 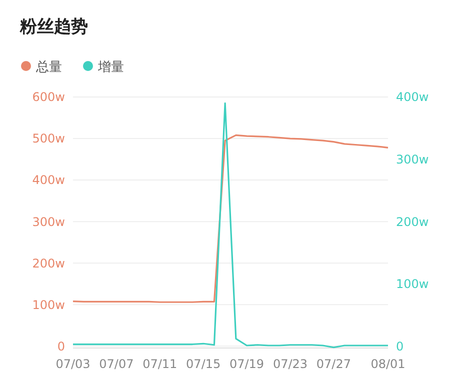 What do you see at coordinates (412, 284) in the screenshot?
I see `y2-tick-label: 100w` at bounding box center [412, 284].